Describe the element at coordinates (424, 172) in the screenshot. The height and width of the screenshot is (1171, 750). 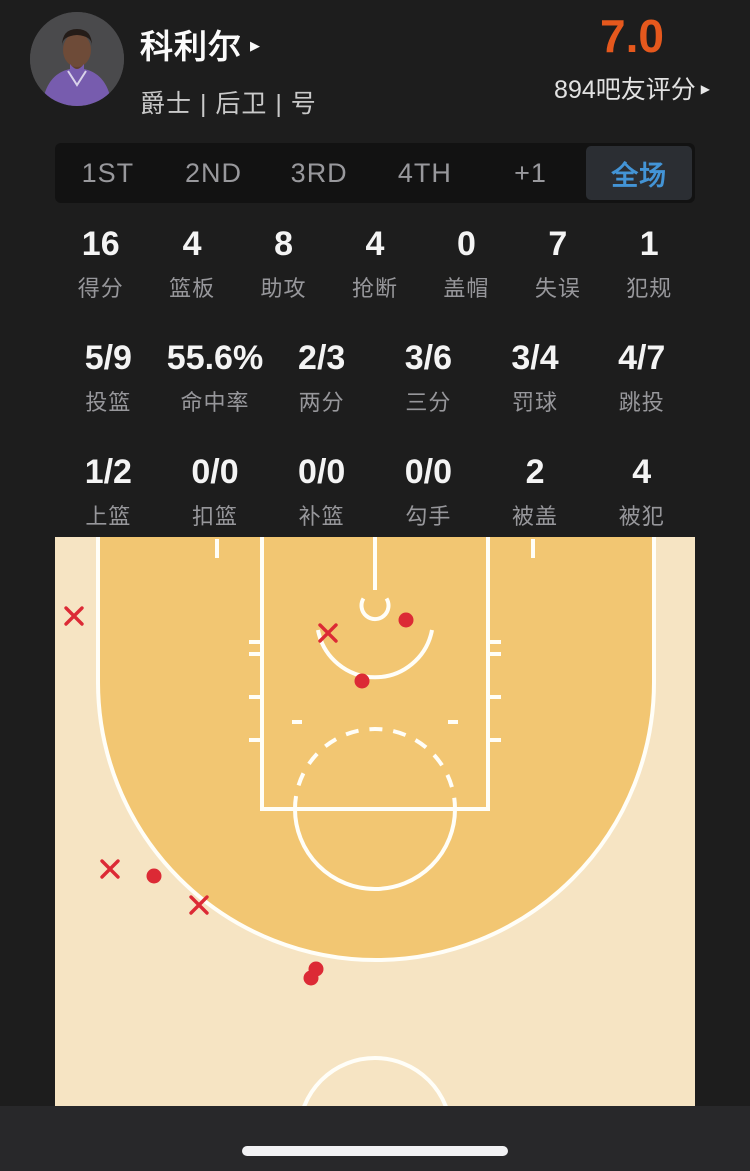
I see `tab-4th: 4TH` at that location.